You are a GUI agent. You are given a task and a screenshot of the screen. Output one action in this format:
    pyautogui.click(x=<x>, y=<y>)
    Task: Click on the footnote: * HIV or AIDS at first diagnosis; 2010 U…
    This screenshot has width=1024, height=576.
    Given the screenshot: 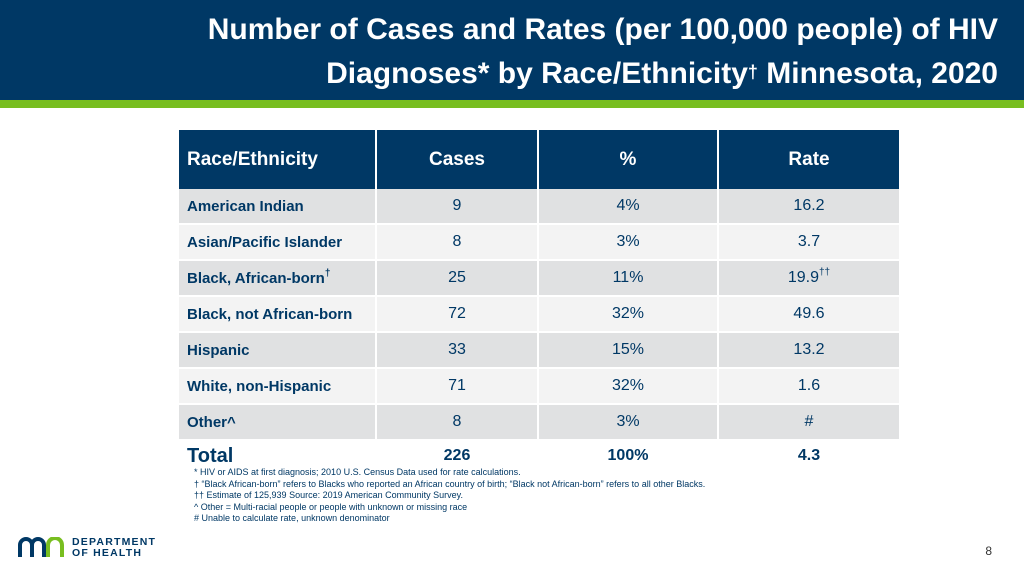 What is the action you would take?
    pyautogui.click(x=357, y=472)
    